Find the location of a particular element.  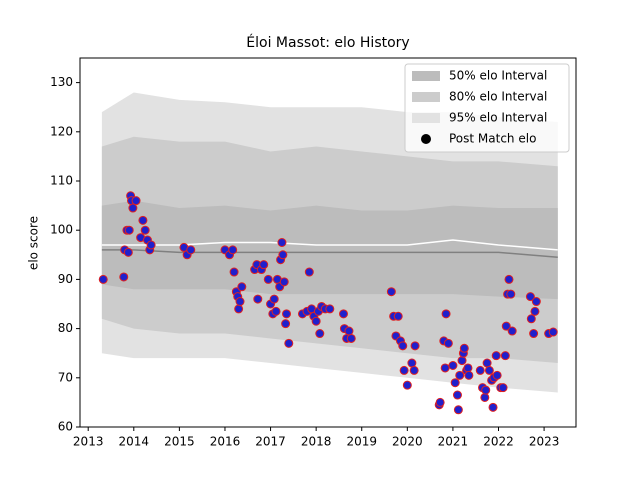

y-tick-label: 130 is located at coordinates (61, 82).